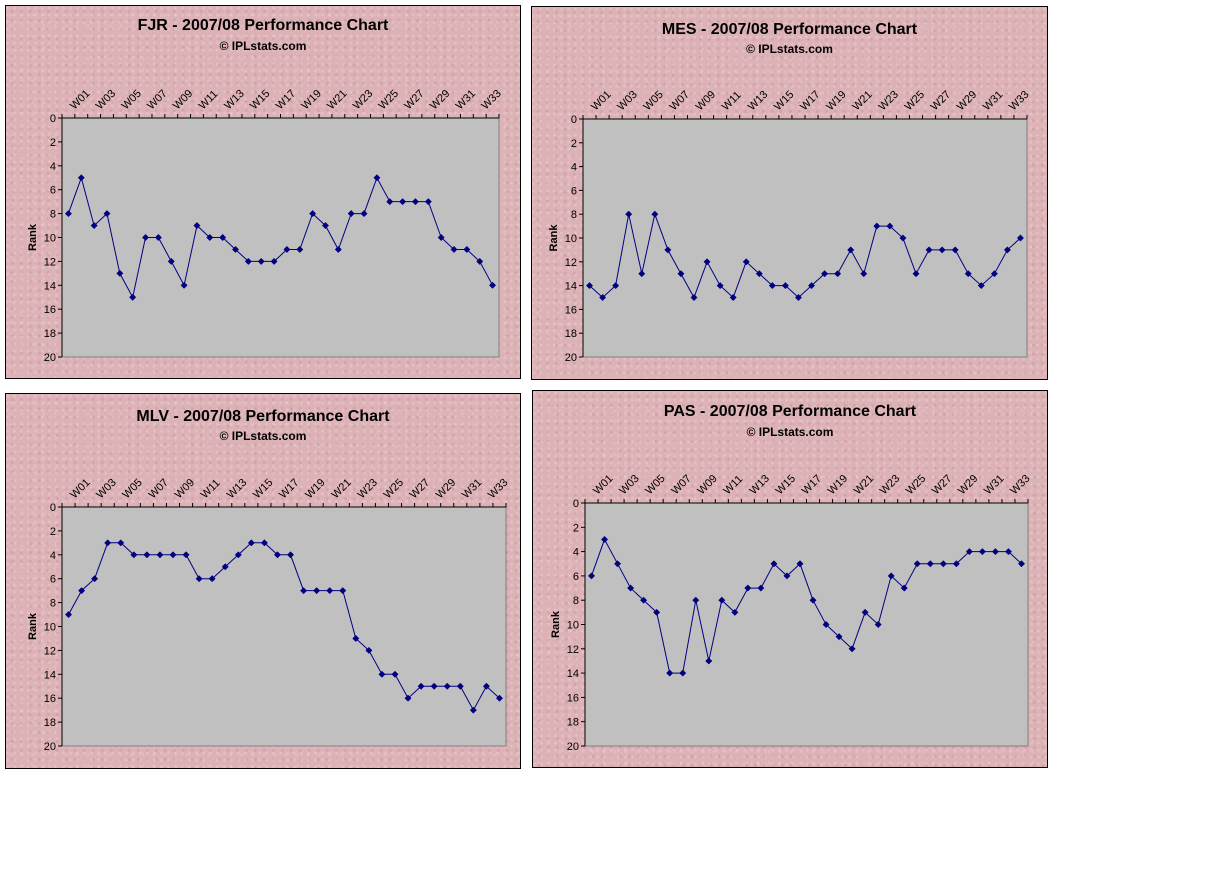 The width and height of the screenshot is (1210, 869). I want to click on y-tick-label: 14, so click(571, 287).